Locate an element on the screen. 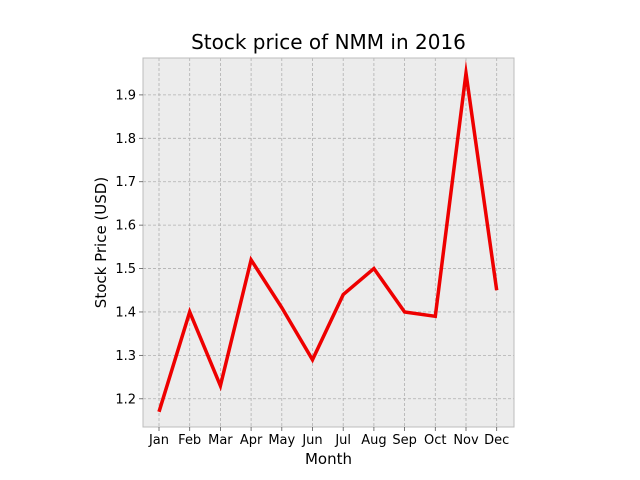 This screenshot has height=480, width=640. y-tick-label: 1.2 is located at coordinates (125, 399).